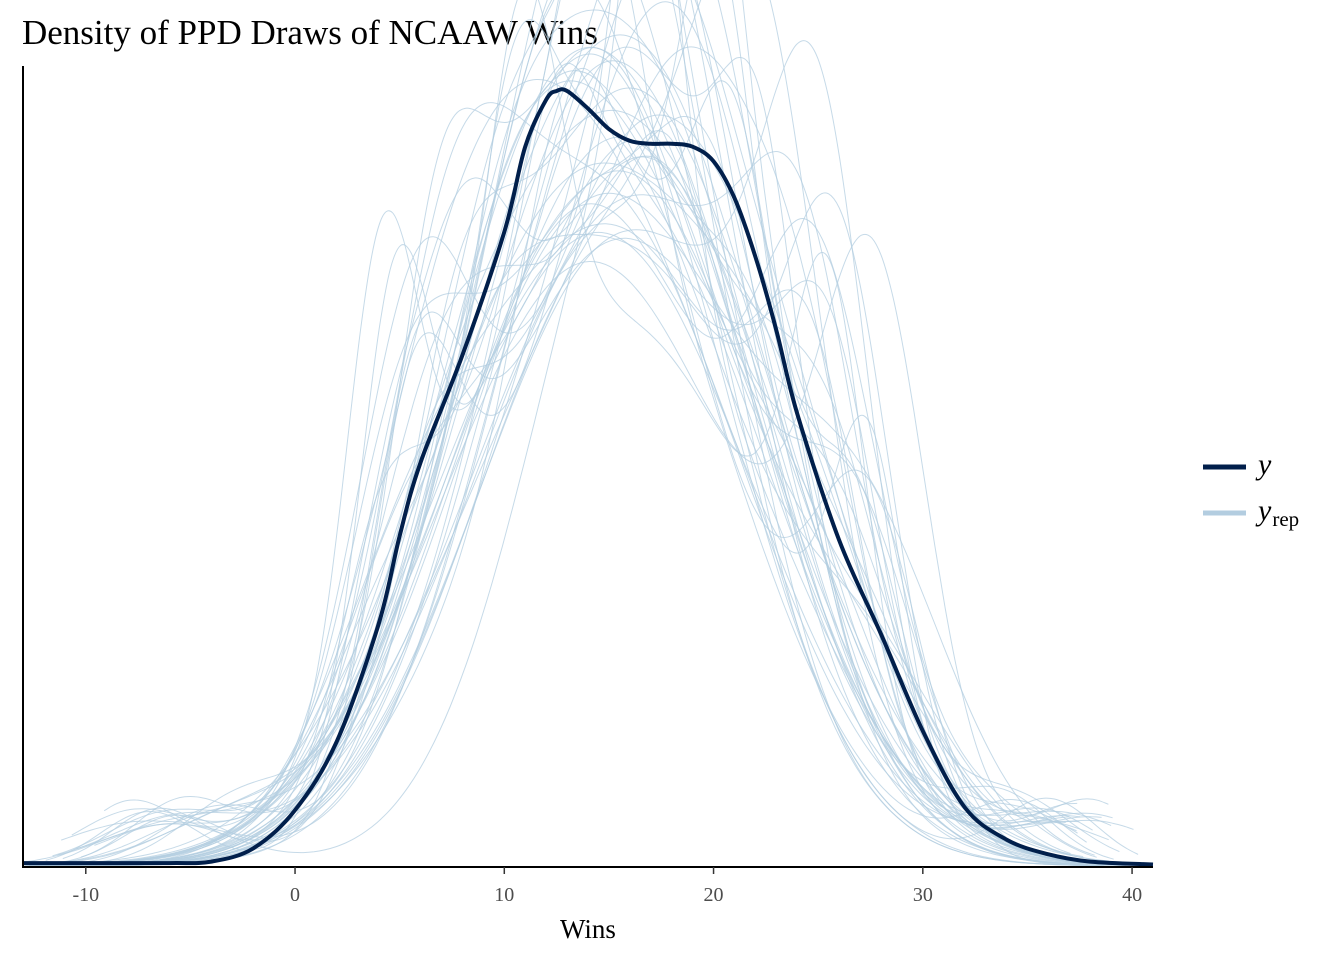 The width and height of the screenshot is (1344, 965). Describe the element at coordinates (504, 895) in the screenshot. I see `x-tick-label: 10` at that location.